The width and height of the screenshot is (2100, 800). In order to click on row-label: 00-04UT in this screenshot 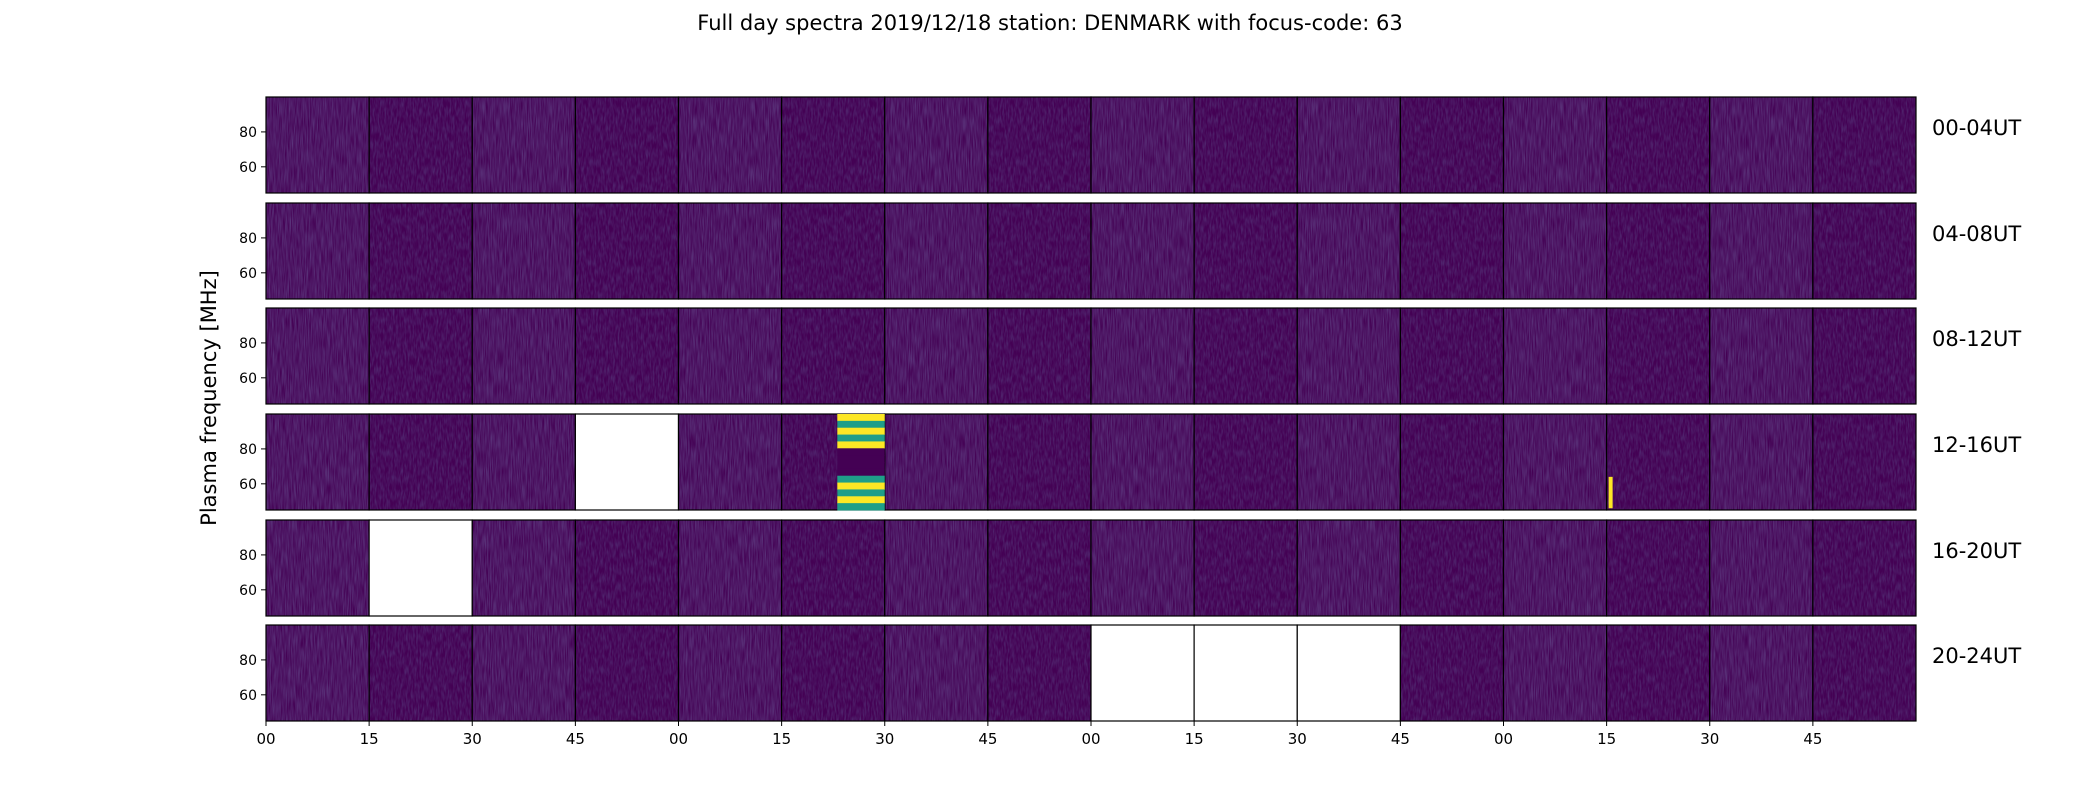, I will do `click(1976, 128)`.